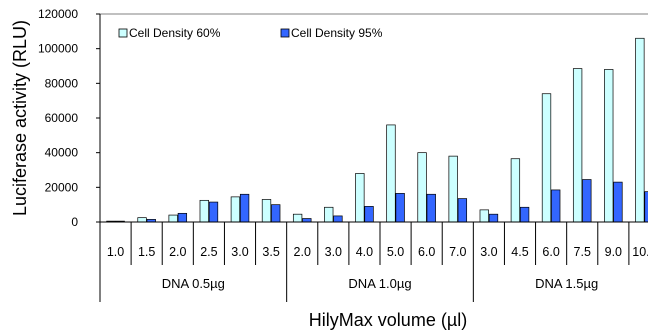 This screenshot has height=331, width=648. I want to click on x-category-label: 10.5, so click(640, 252).